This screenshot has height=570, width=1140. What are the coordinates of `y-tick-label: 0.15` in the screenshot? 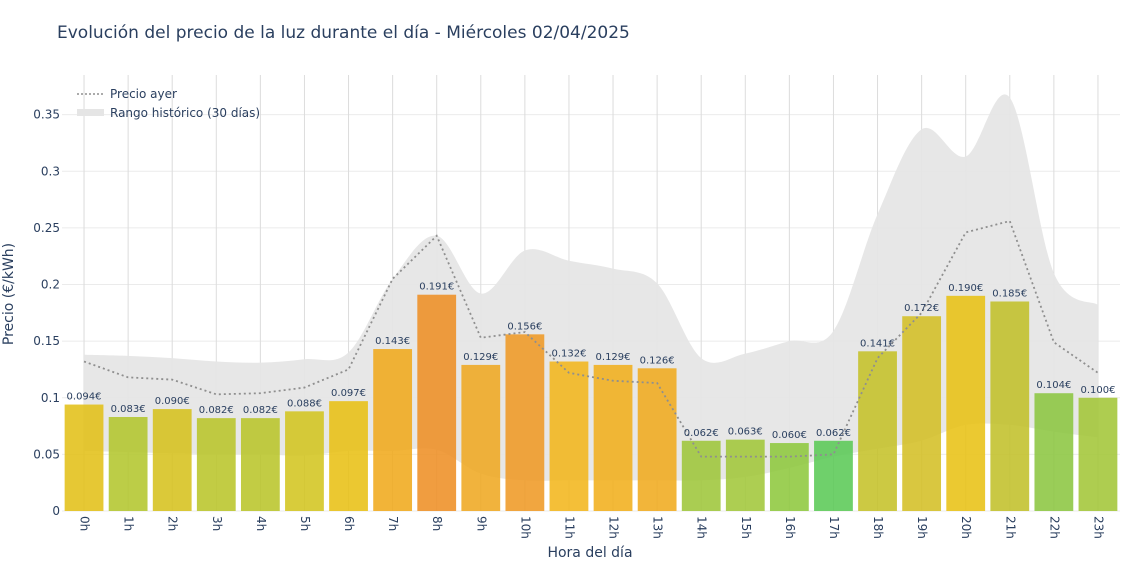 It's located at (46, 341).